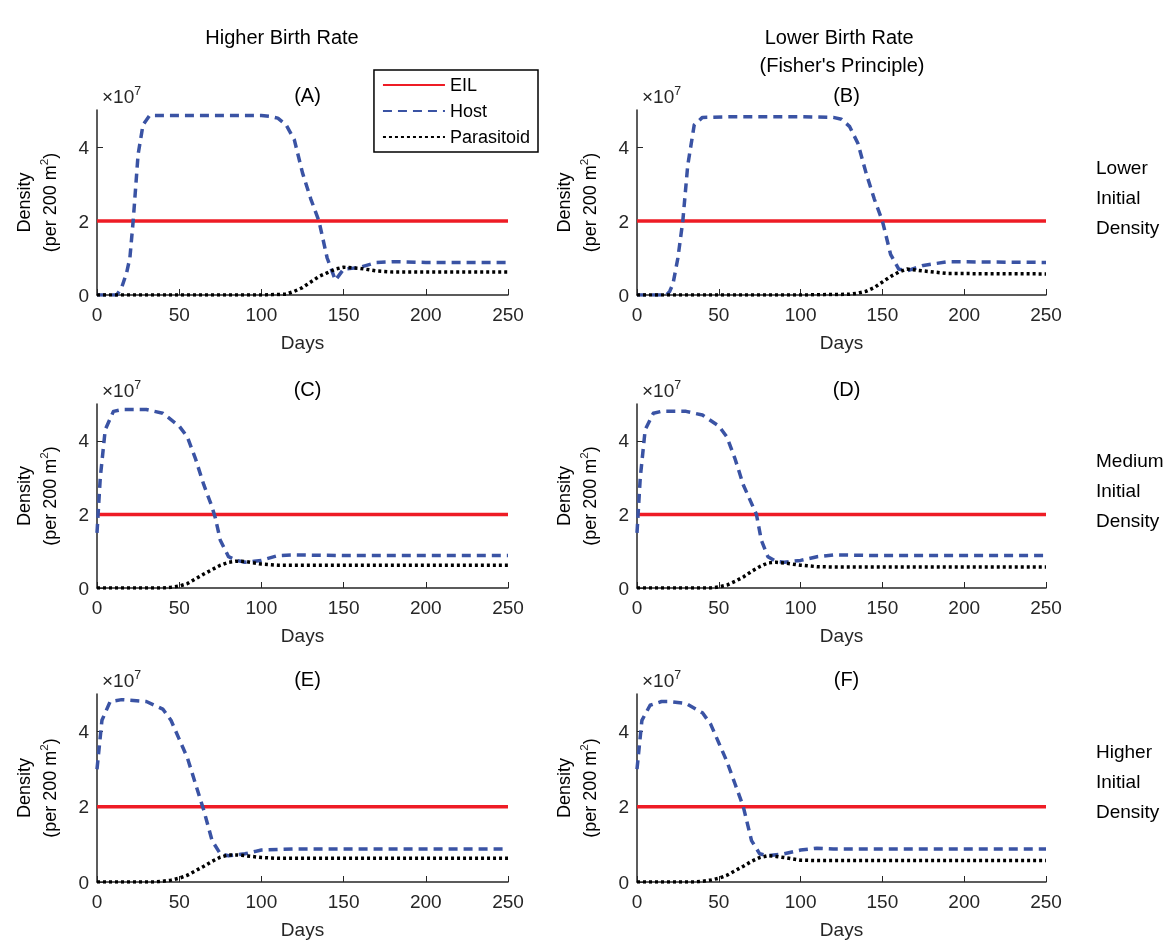 The image size is (1171, 950). What do you see at coordinates (282, 37) in the screenshot?
I see `chart-subtitle: Higher Birth Rate` at bounding box center [282, 37].